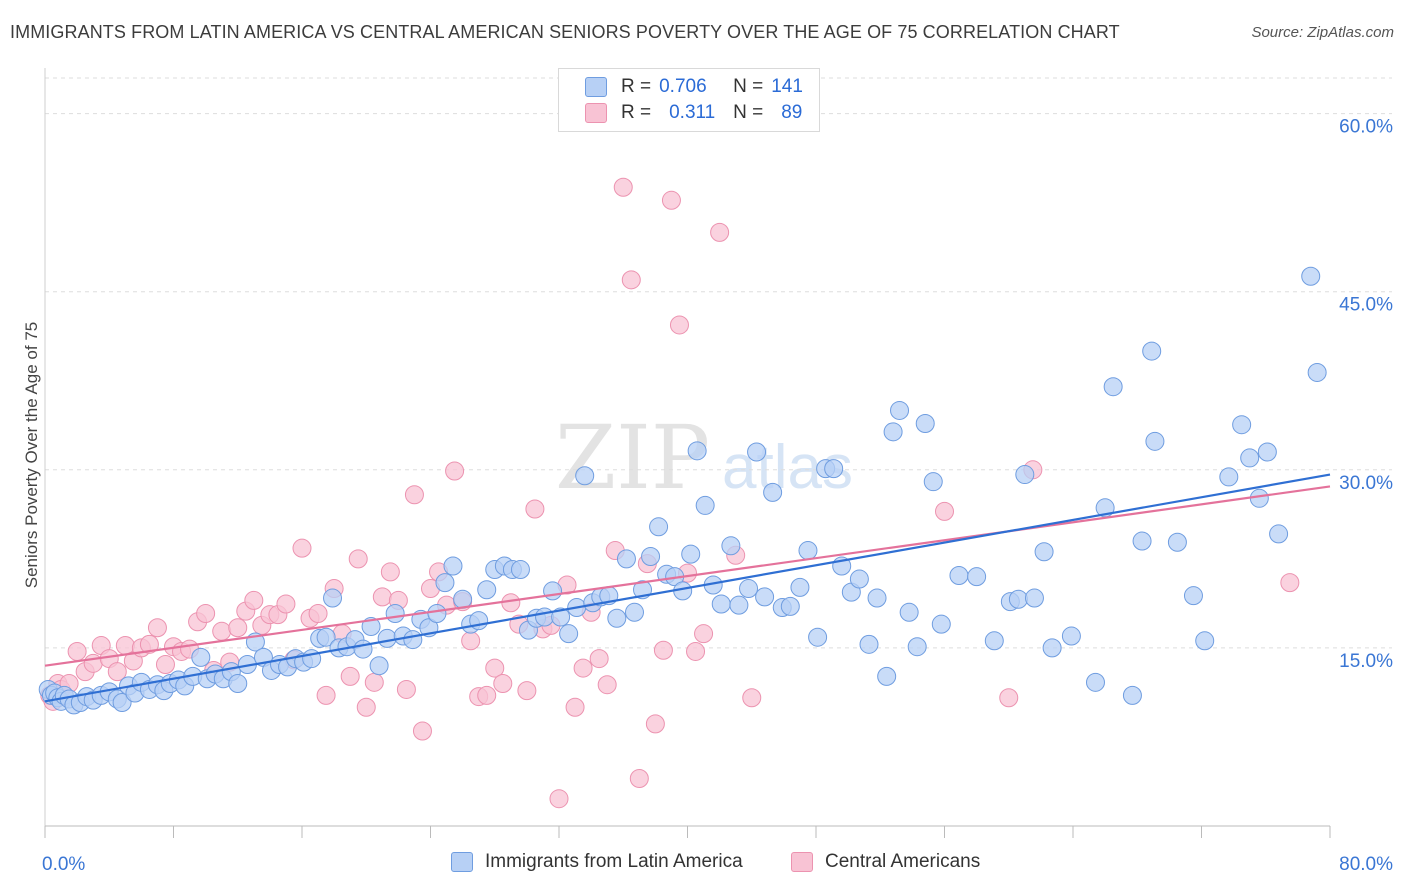 This screenshot has height=892, width=1406. I want to click on y-tick-label: 60.0%, so click(1366, 127).